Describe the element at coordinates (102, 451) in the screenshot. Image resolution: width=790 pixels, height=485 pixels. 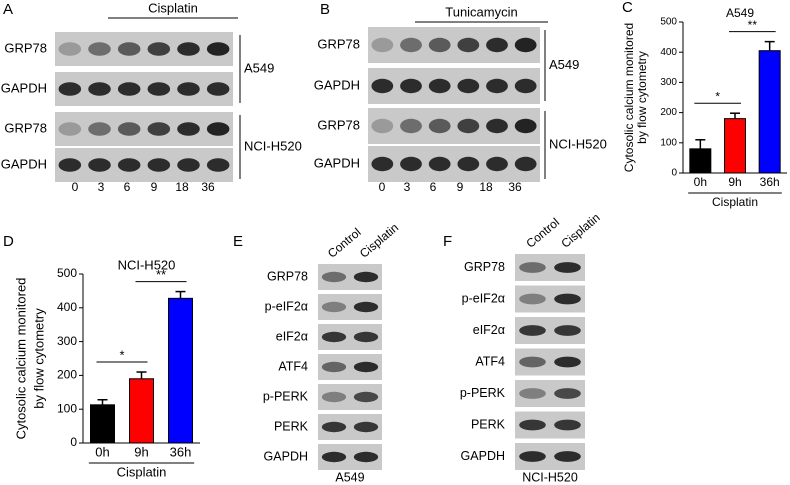
I see `label: 0h` at that location.